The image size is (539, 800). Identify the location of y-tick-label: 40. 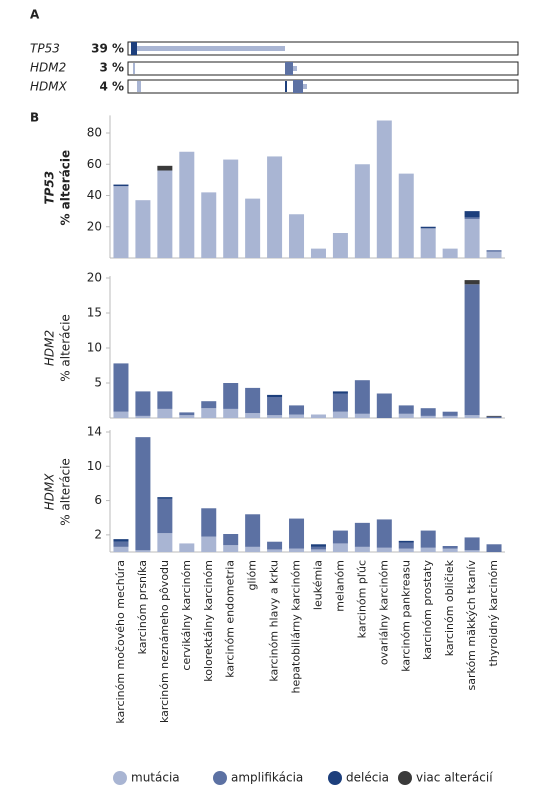
(94, 195).